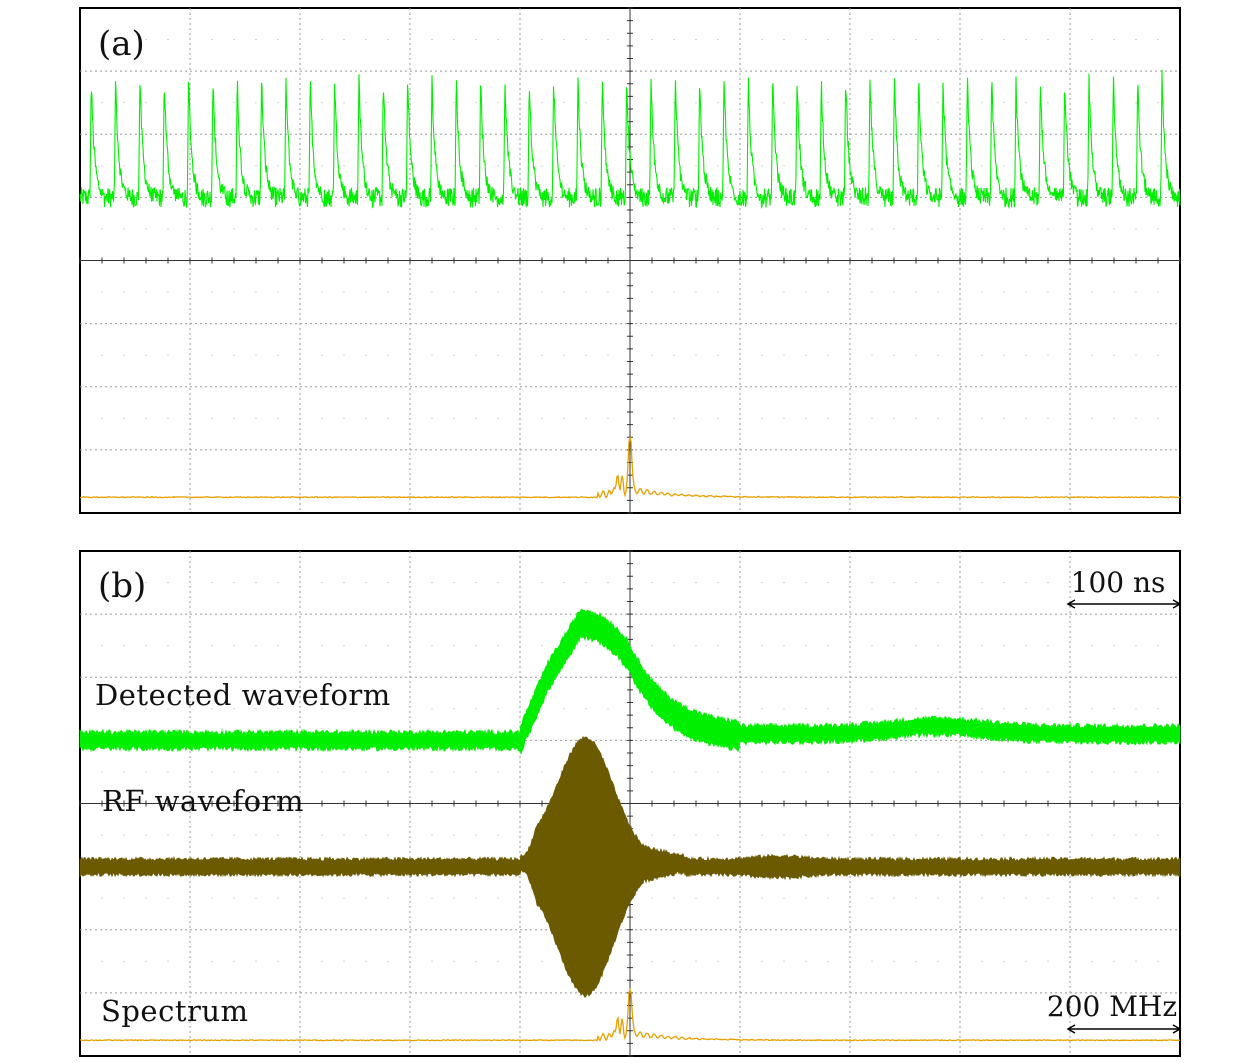  I want to click on time-scale-label: 100 ns, so click(1118, 582).